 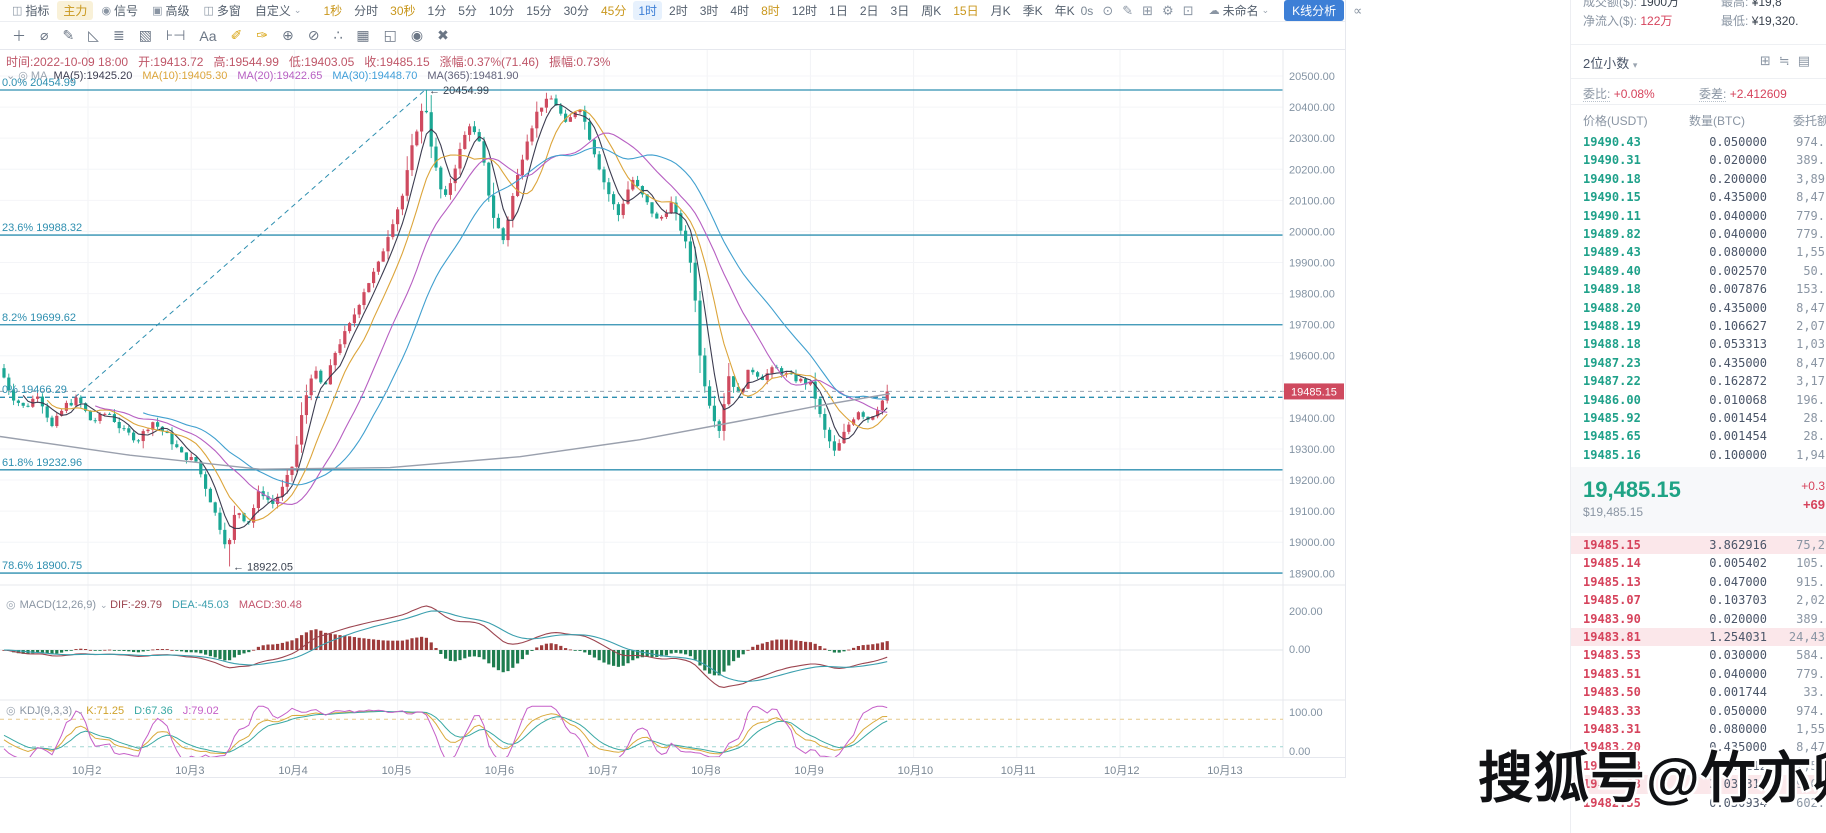 What do you see at coordinates (313, 35) in the screenshot?
I see `eraser-icon: ⊘` at bounding box center [313, 35].